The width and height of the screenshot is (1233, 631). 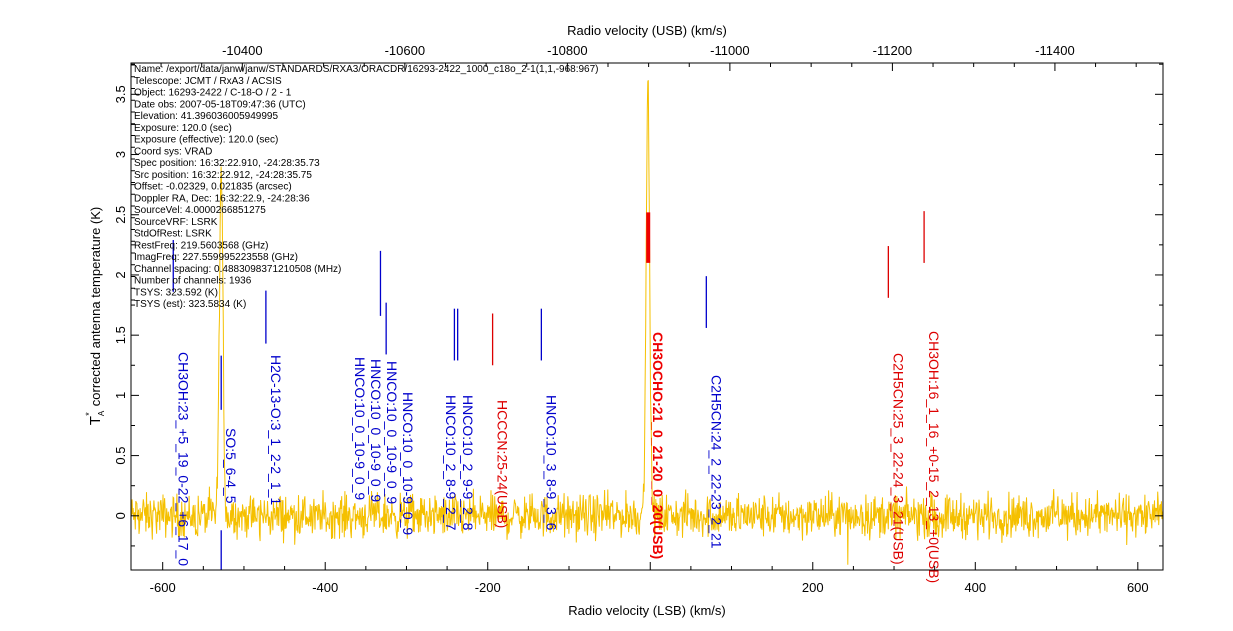 What do you see at coordinates (163, 587) in the screenshot?
I see `x-tick-label: -600` at bounding box center [163, 587].